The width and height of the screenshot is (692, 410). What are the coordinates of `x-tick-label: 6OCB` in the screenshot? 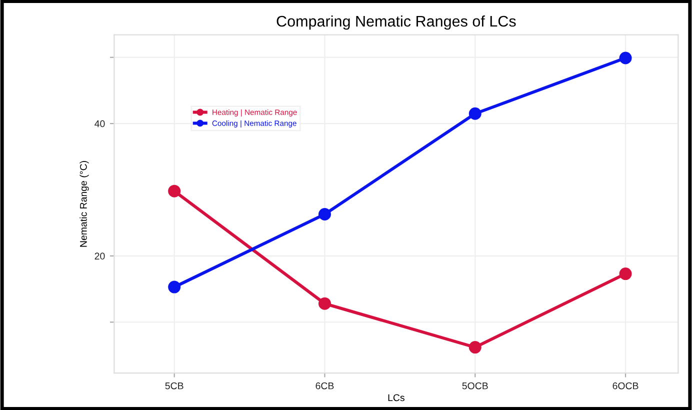 It's located at (625, 386).